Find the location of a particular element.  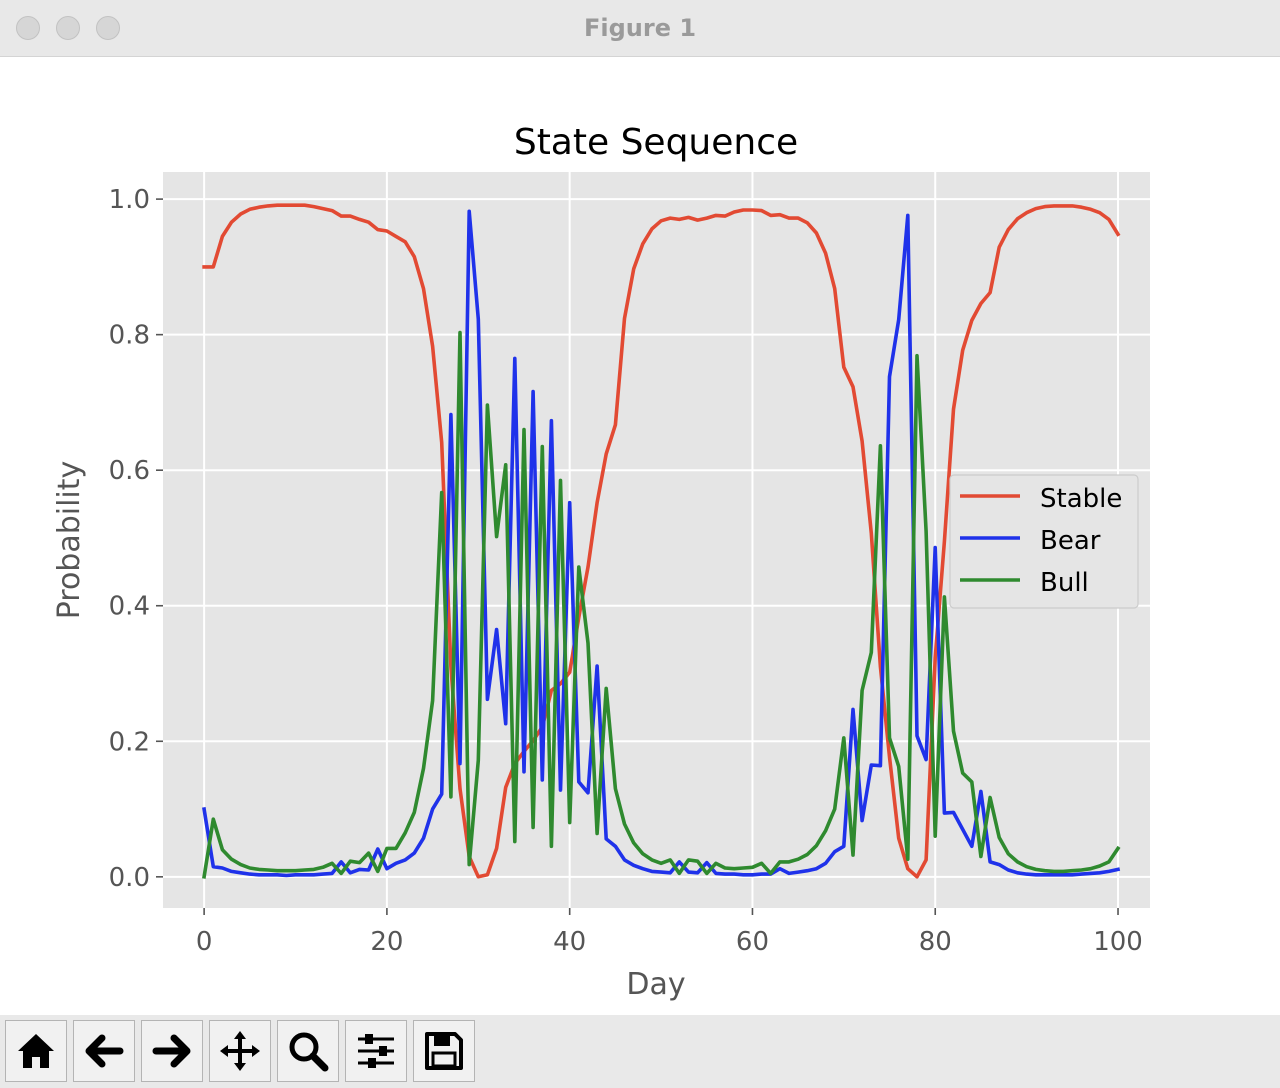

pan-button is located at coordinates (240, 1051).